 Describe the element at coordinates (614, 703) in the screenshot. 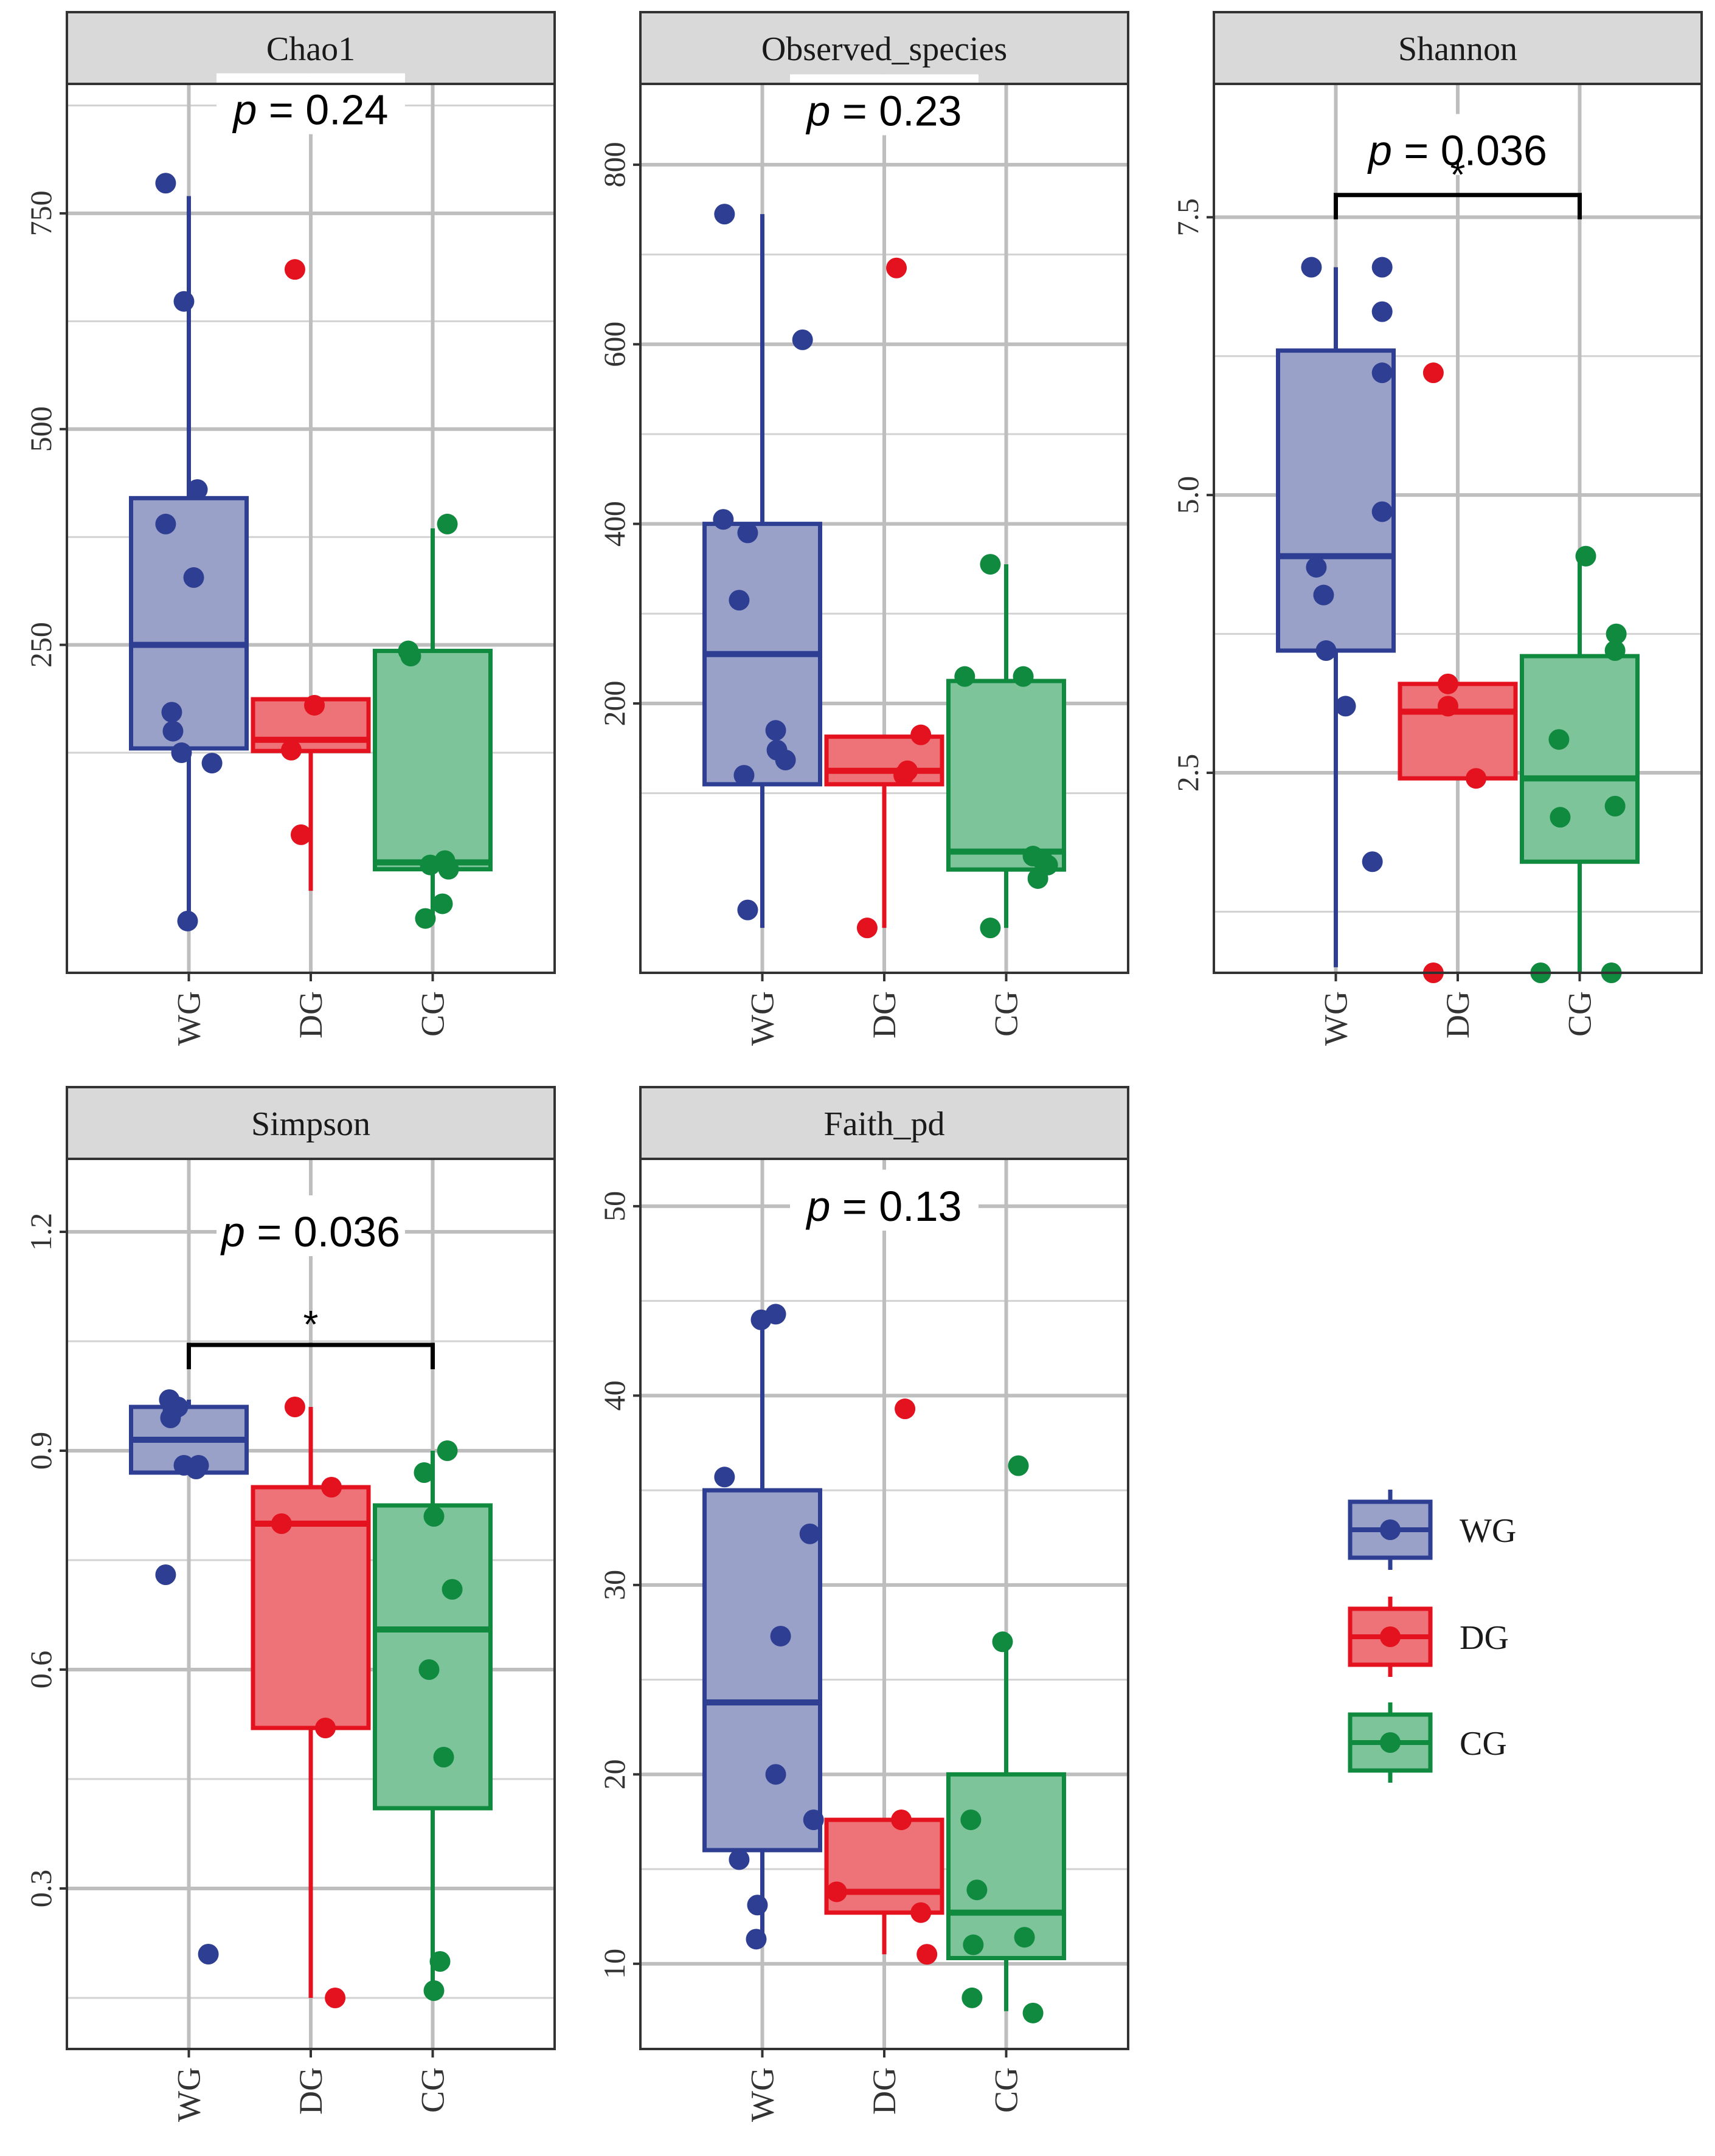

I see `y-tick-label: 200` at that location.